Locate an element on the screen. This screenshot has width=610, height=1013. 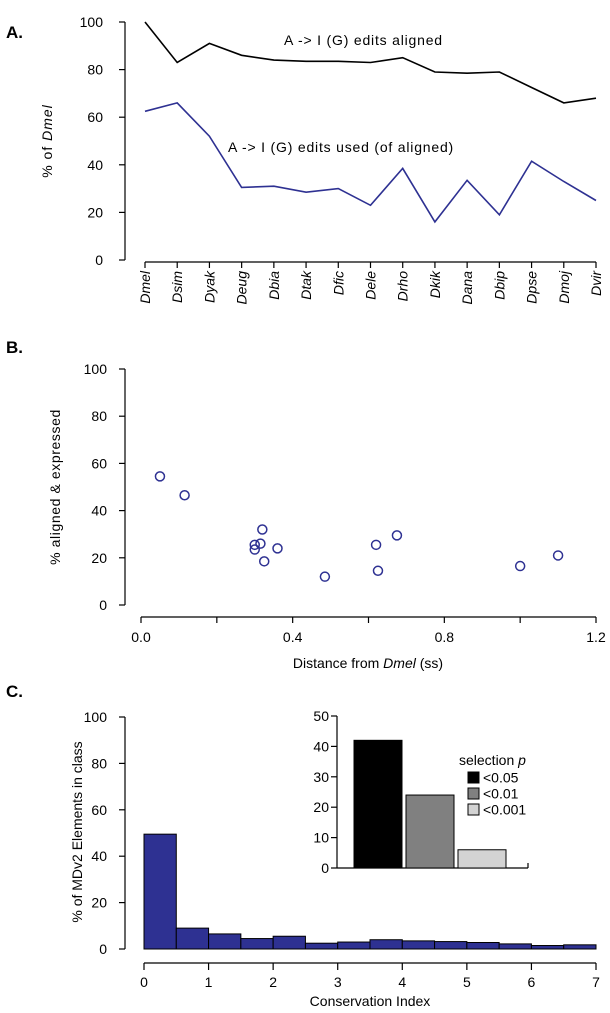
panel-c-y-tick-label: 0 is located at coordinates (103, 949).